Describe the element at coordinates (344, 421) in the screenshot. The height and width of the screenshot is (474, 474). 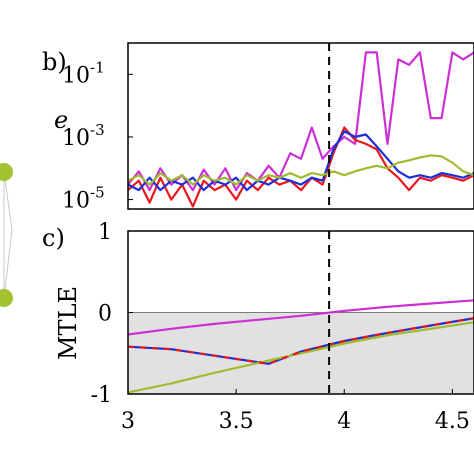
I see `c-xtick-label: 4` at that location.